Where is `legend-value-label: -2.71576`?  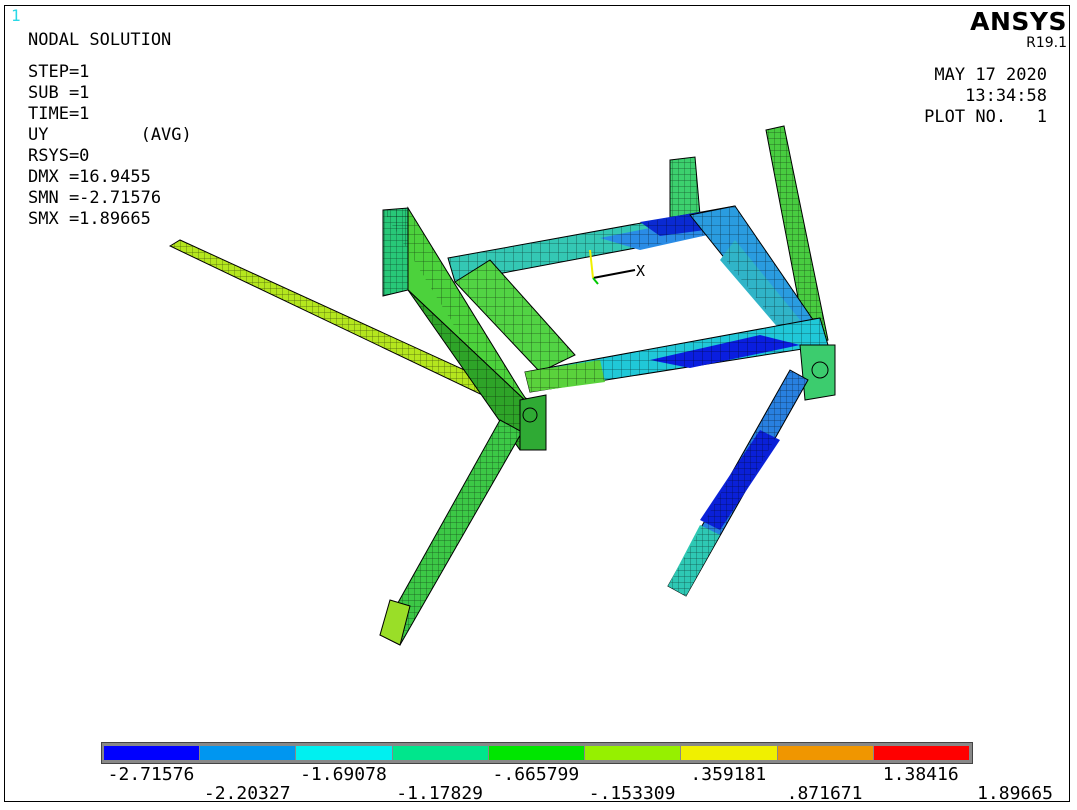
legend-value-label: -2.71576 is located at coordinates (151, 774).